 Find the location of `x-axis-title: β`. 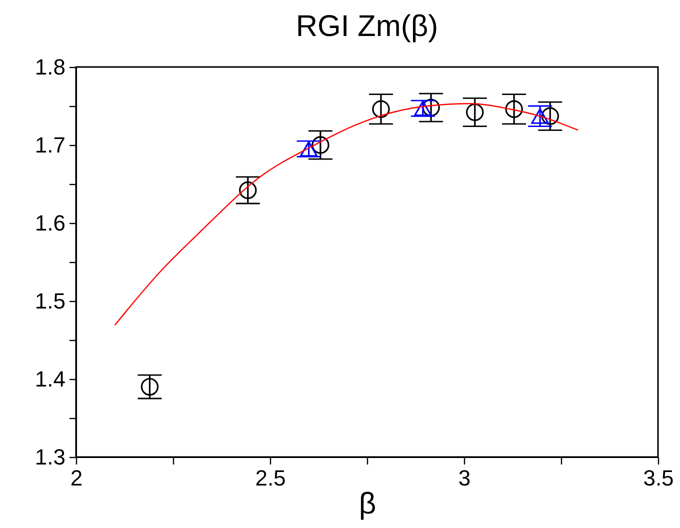

x-axis-title: β is located at coordinates (367, 504).